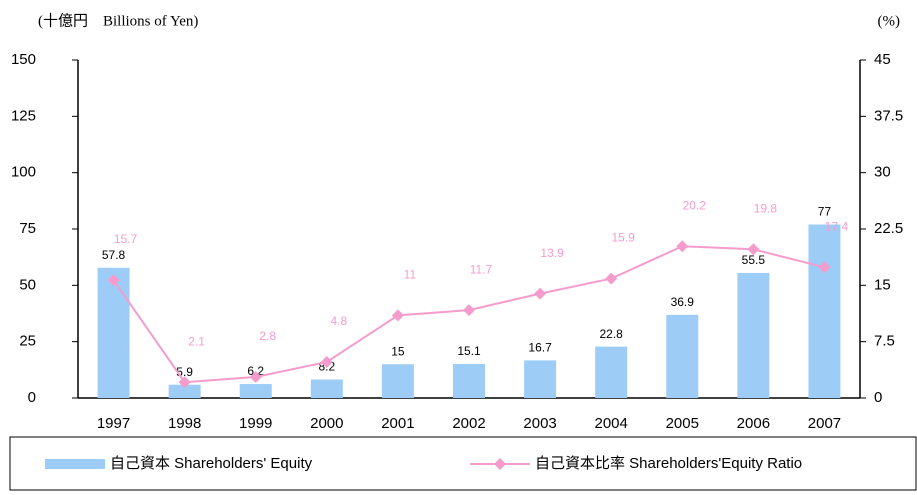  What do you see at coordinates (267, 336) in the screenshot?
I see `line-value-label: 2.8` at bounding box center [267, 336].